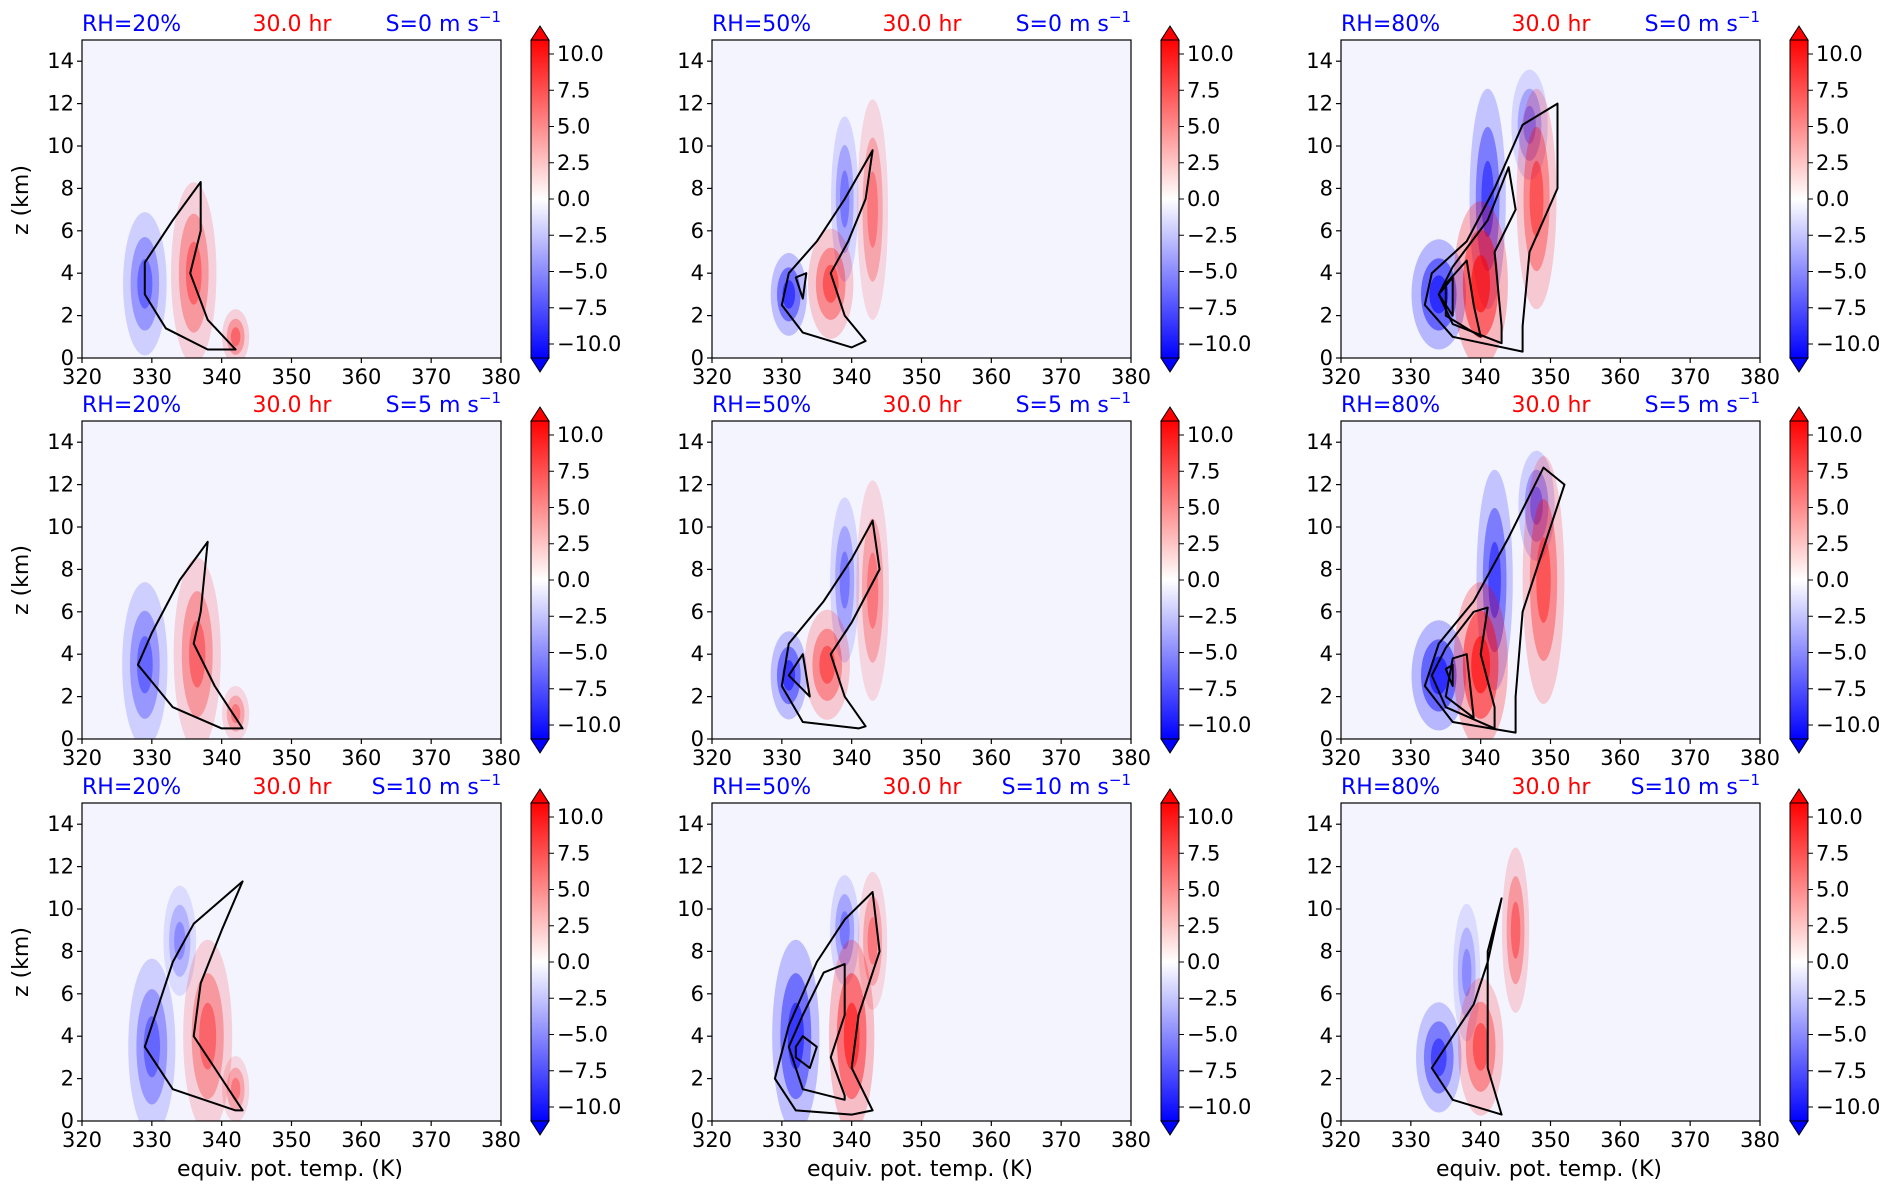 The height and width of the screenshot is (1191, 1895). I want to click on panel-rh-label: RH=80%, so click(1390, 787).